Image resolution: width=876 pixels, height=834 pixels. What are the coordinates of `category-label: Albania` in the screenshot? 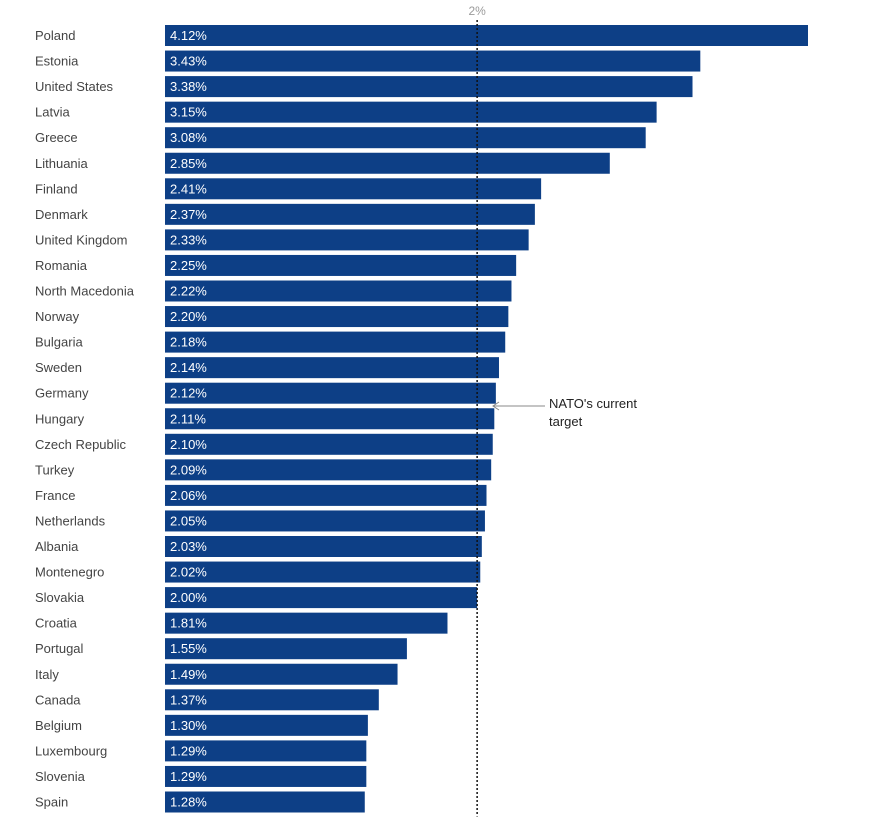 It's located at (57, 546).